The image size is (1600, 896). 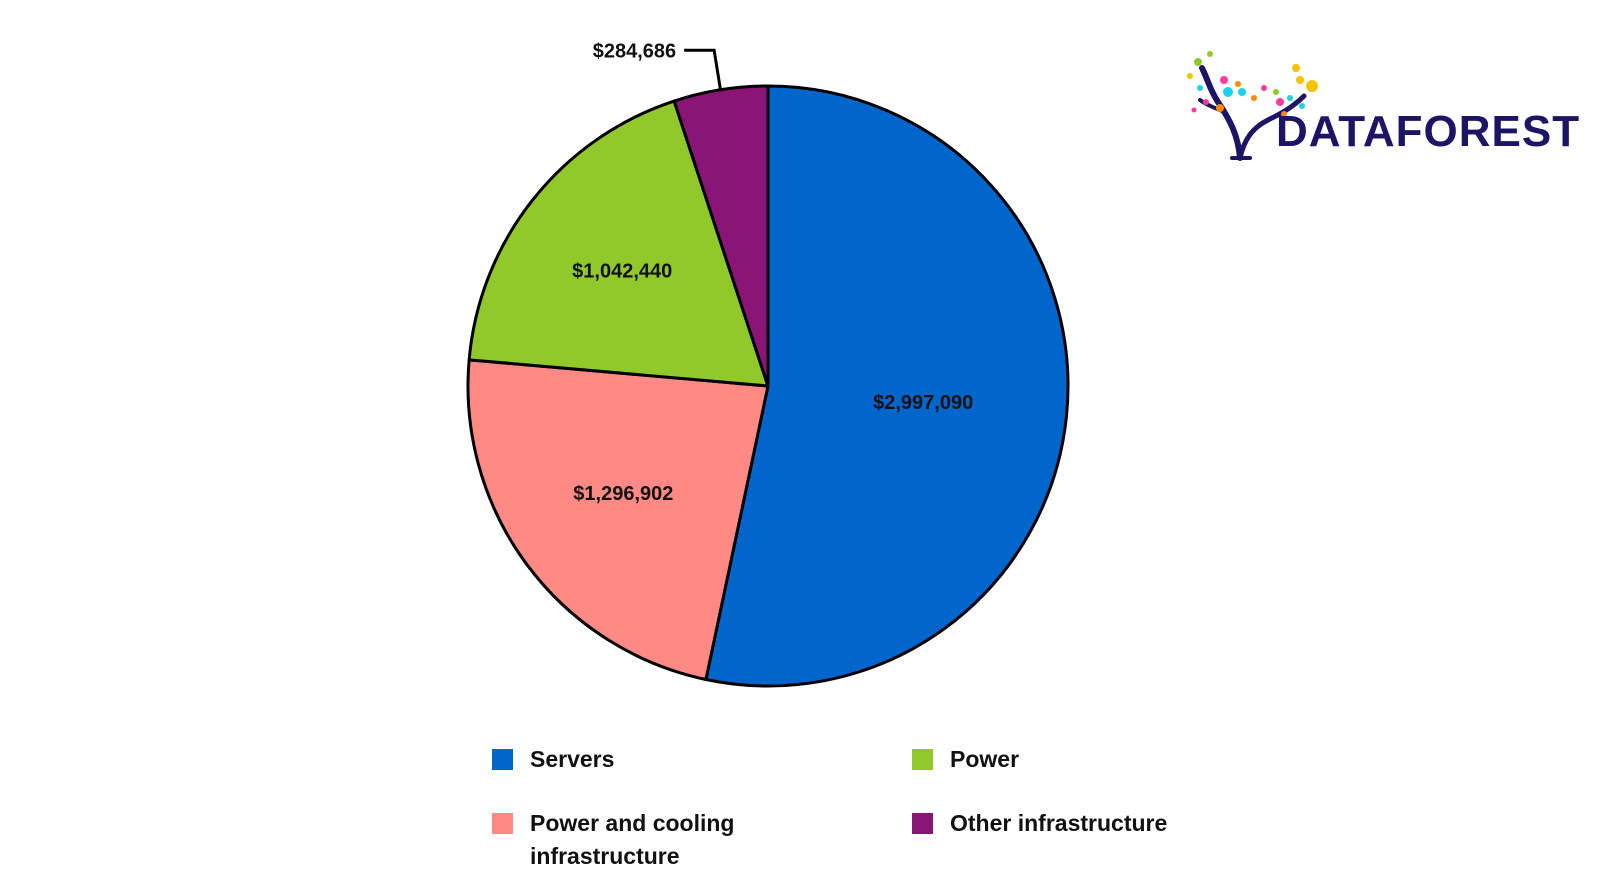 I want to click on pie-value-label: $2,997,090, so click(x=923, y=403).